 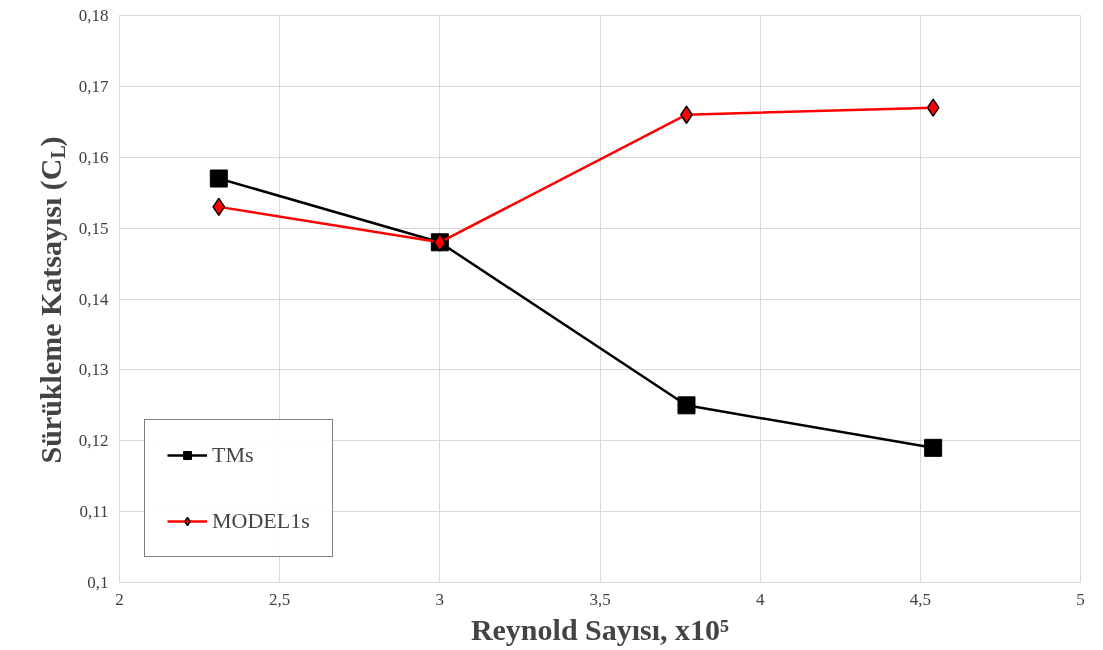 I want to click on x-tick-label: 3,5, so click(x=600, y=599).